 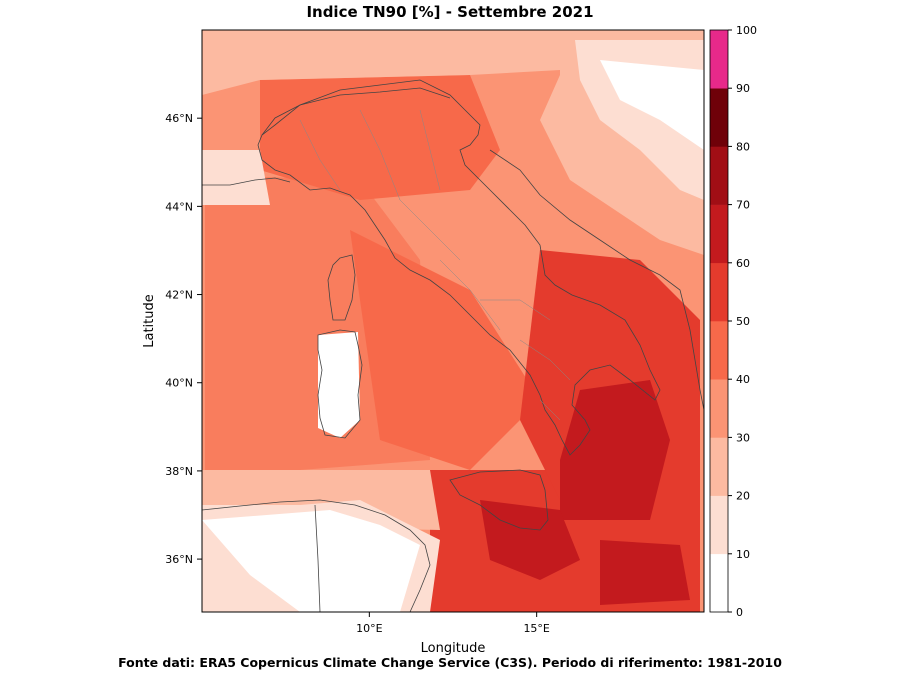 What do you see at coordinates (645, 572) in the screenshot?
I see `south-tip-region` at bounding box center [645, 572].